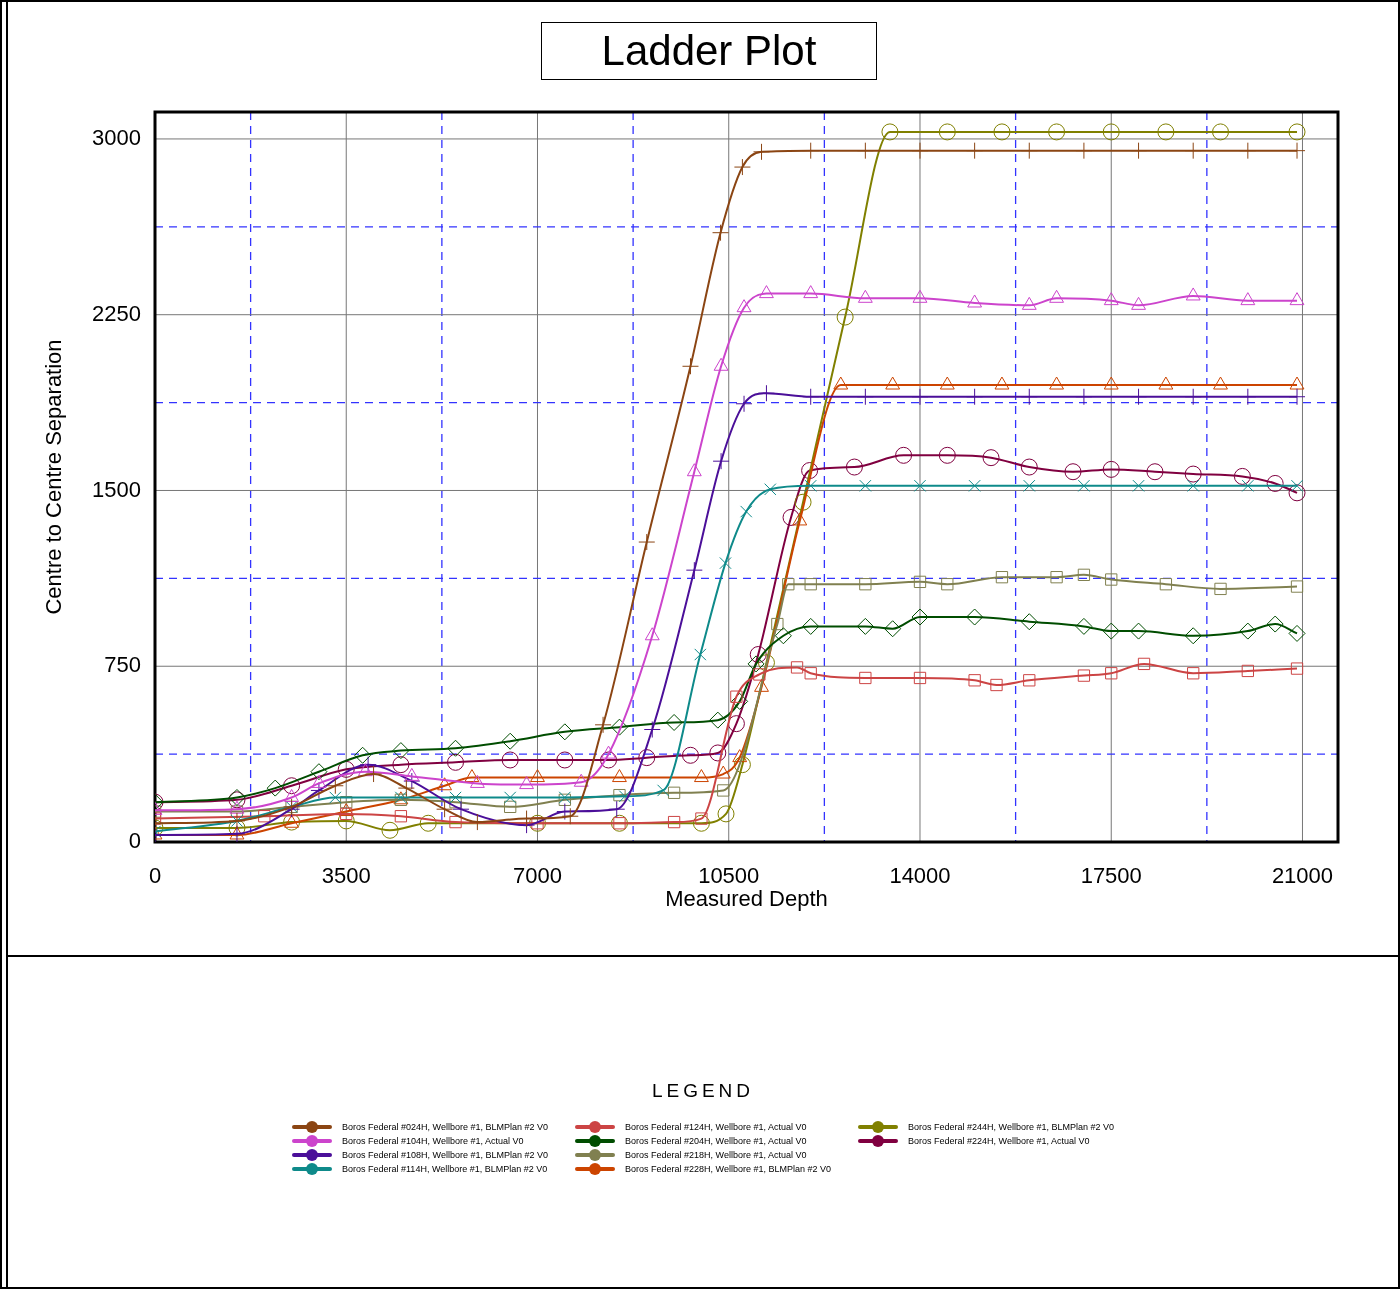  I want to click on legend-label: Boros Federal #228H, Wellbore #1, BLMPlan #2 V0, so click(728, 1169).